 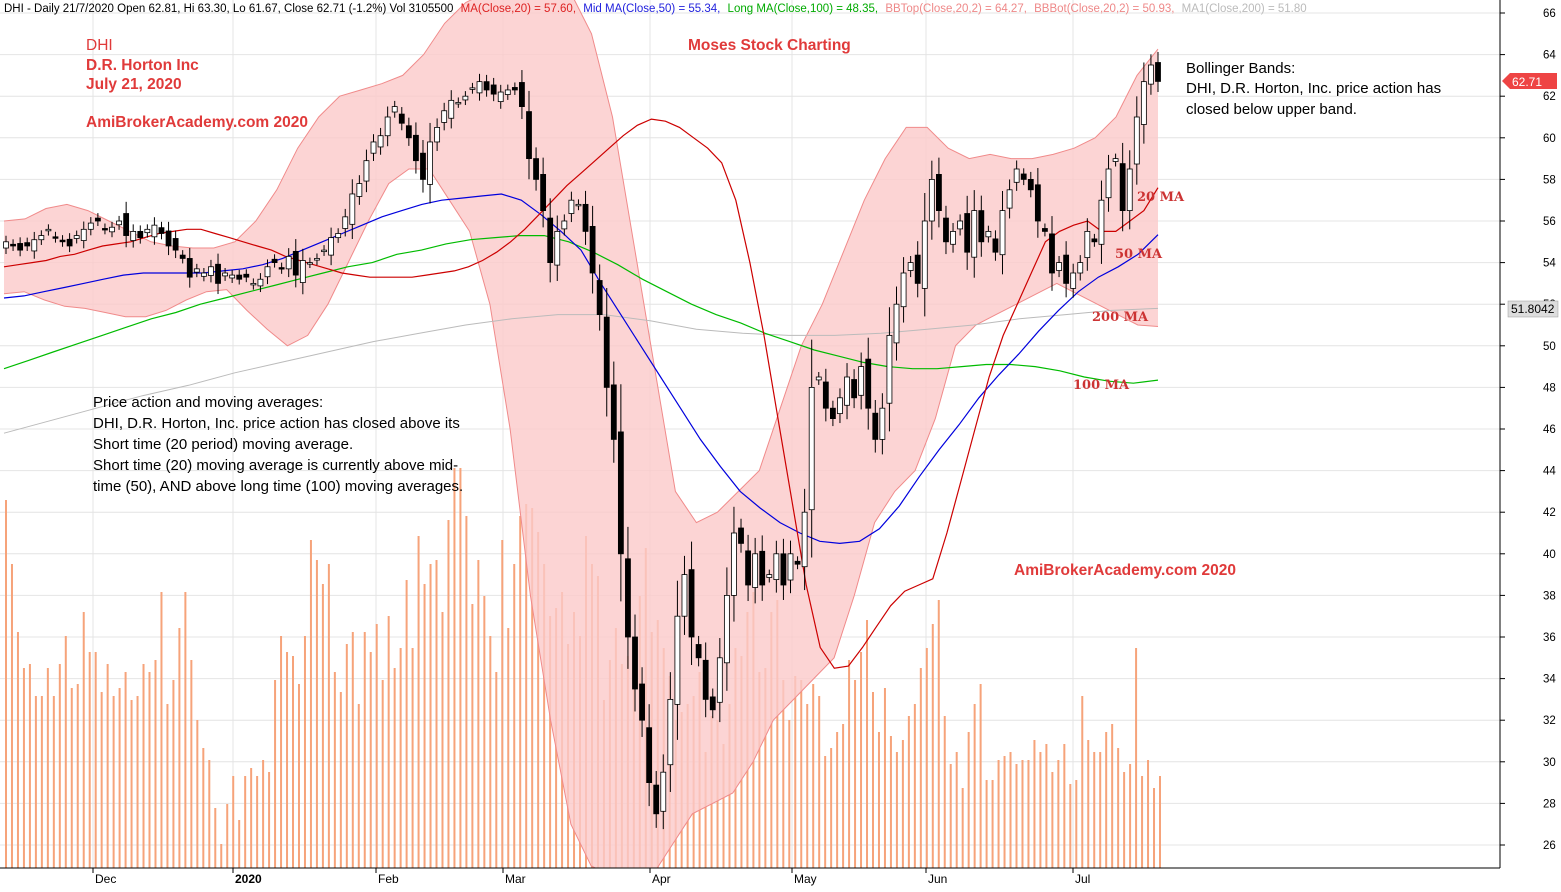 I want to click on date-tick-label-apr: Apr, so click(x=661, y=879).